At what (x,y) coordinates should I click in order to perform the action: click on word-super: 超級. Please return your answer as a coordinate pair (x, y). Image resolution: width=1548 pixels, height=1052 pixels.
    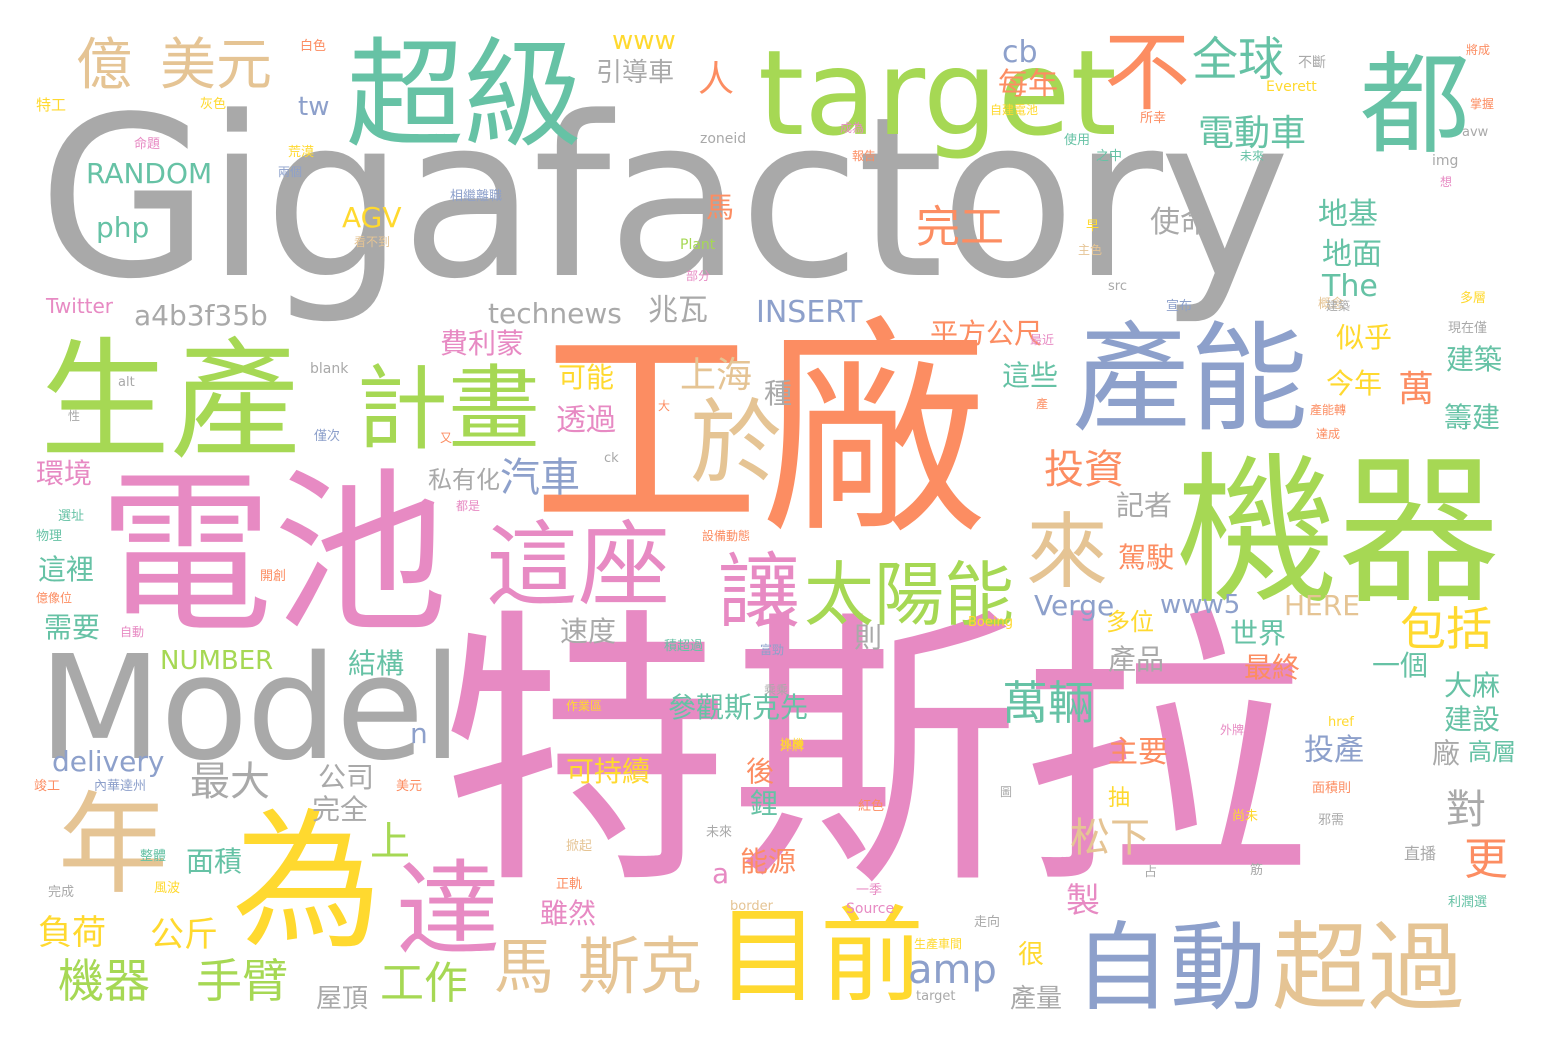
    Looking at the image, I should click on (464, 95).